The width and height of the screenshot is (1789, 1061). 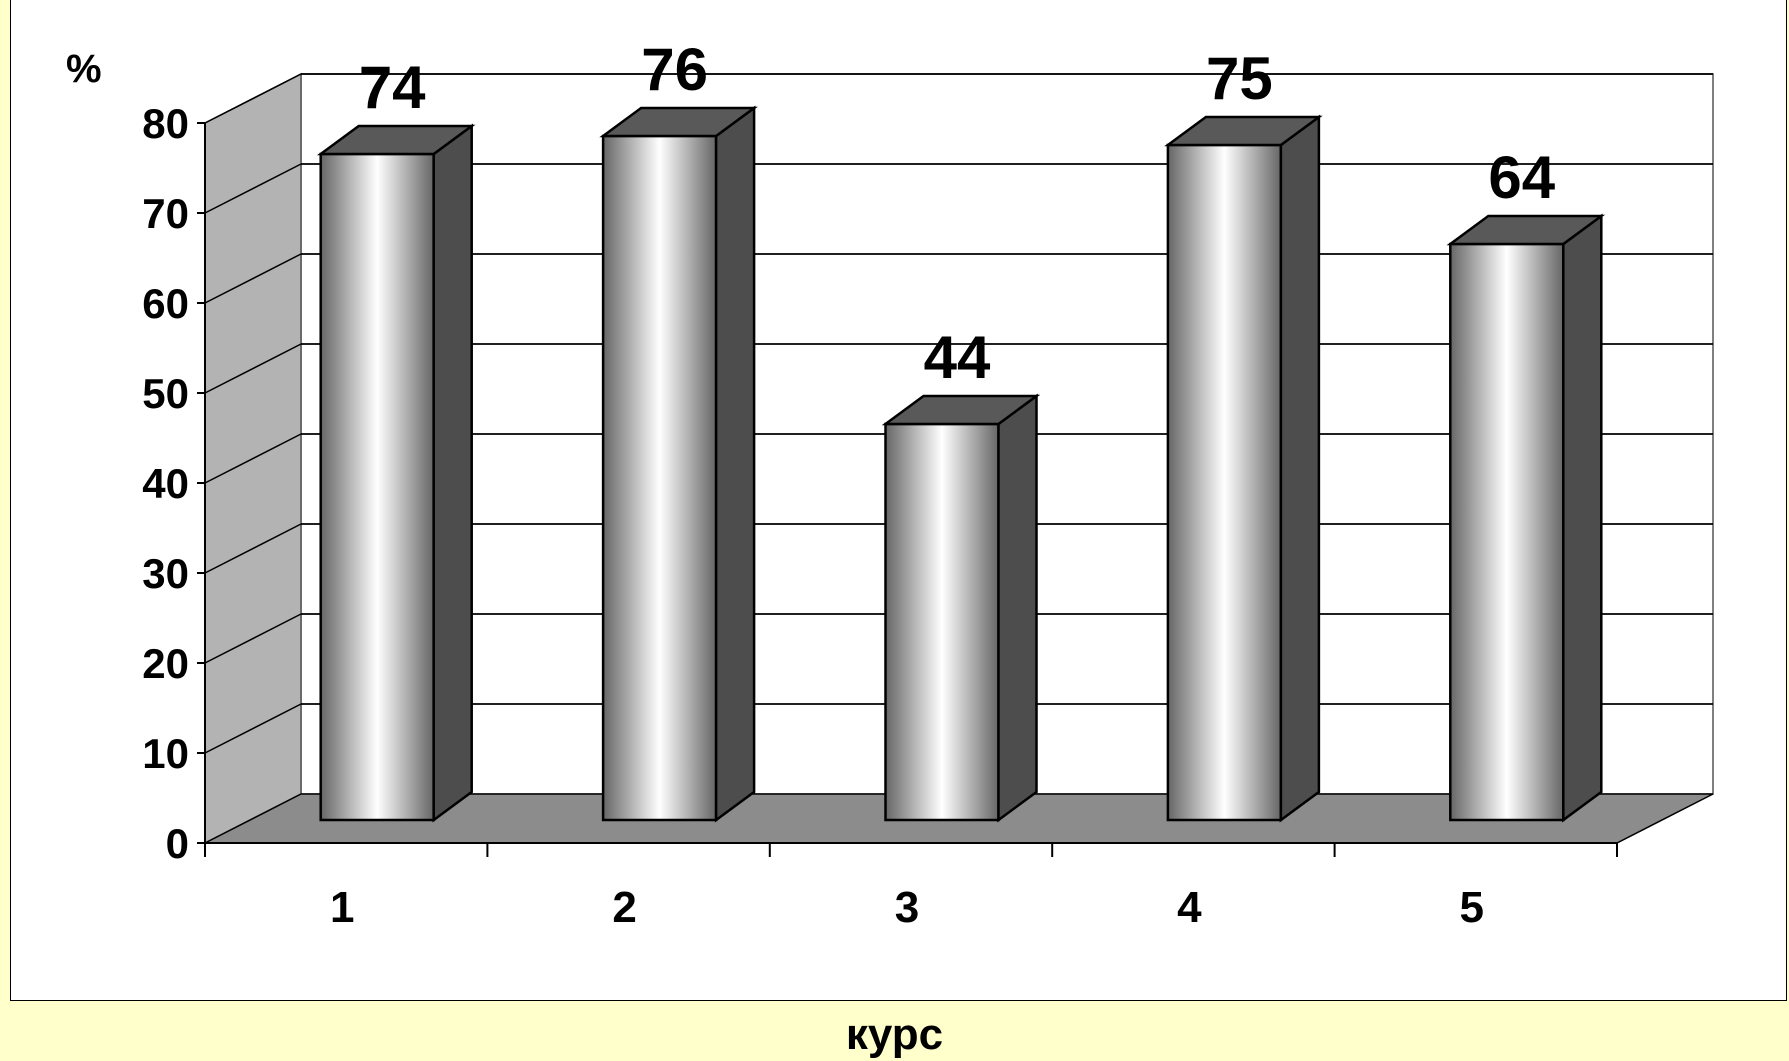 I want to click on y-tick-label: 70, so click(x=165, y=213).